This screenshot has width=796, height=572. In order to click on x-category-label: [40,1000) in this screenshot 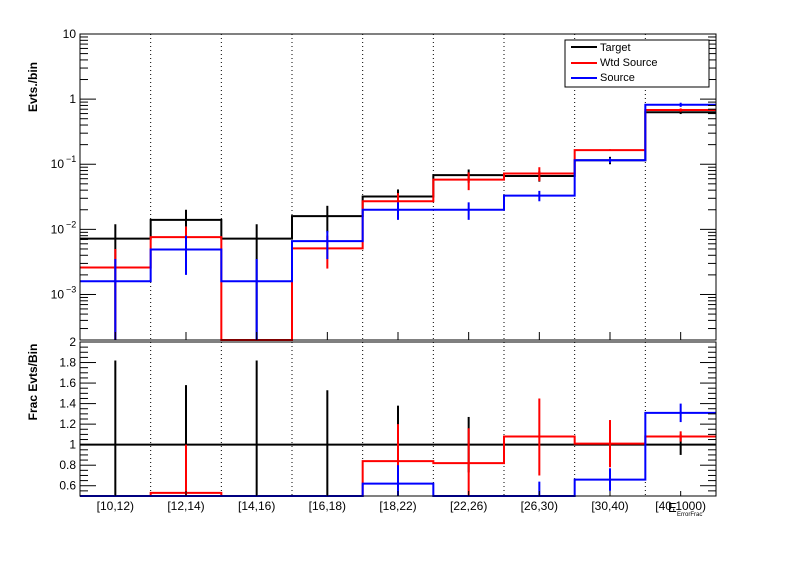, I will do `click(680, 506)`.